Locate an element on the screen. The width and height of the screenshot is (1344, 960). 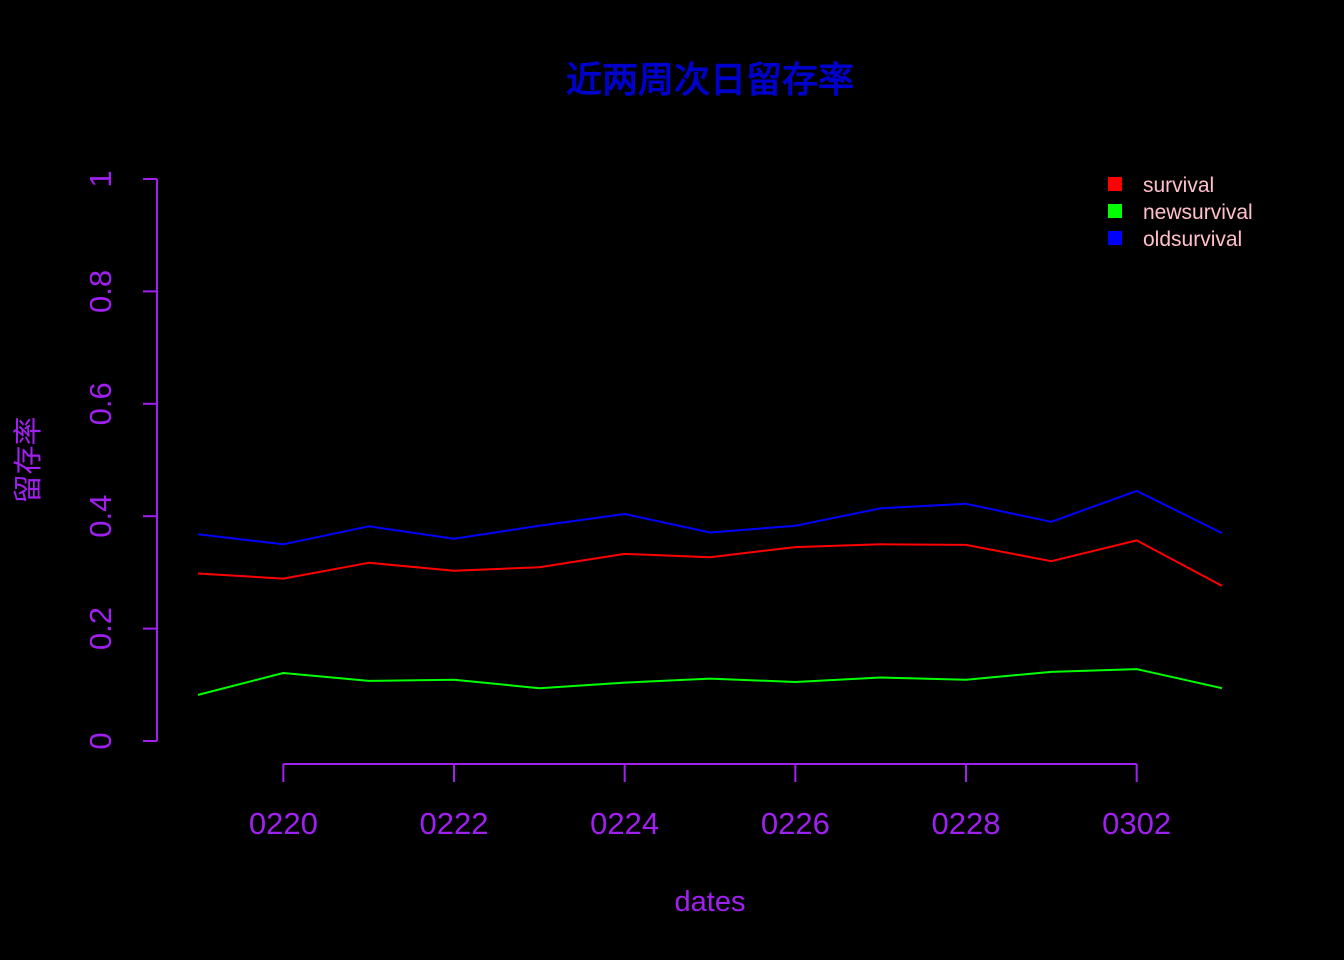
y-tick-label: 0.8 is located at coordinates (100, 291).